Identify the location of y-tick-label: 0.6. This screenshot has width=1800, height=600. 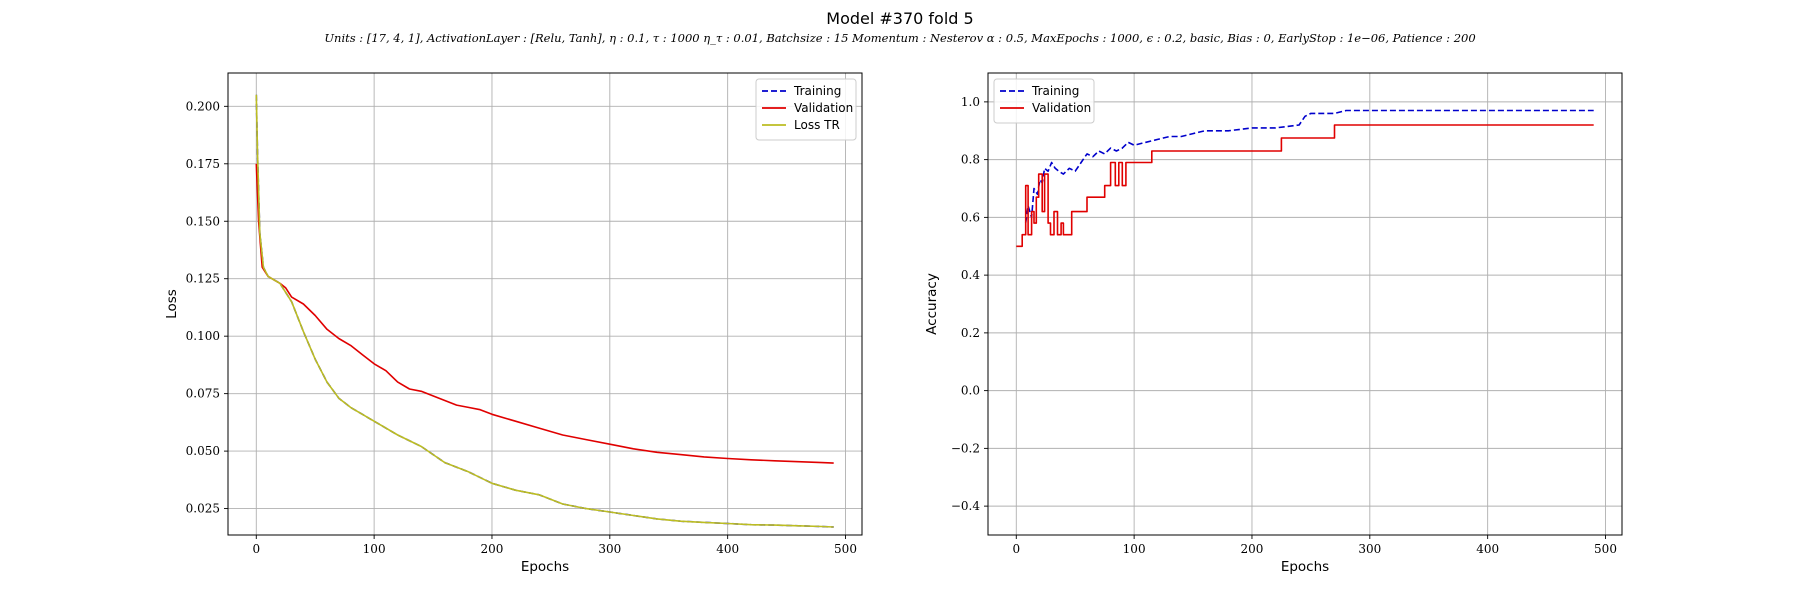
(970, 217).